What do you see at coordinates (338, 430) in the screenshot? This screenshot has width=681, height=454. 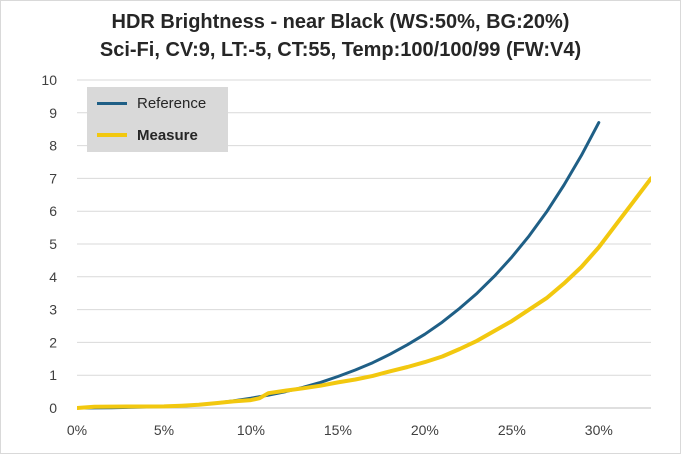 I see `x-tick-label: 15%` at bounding box center [338, 430].